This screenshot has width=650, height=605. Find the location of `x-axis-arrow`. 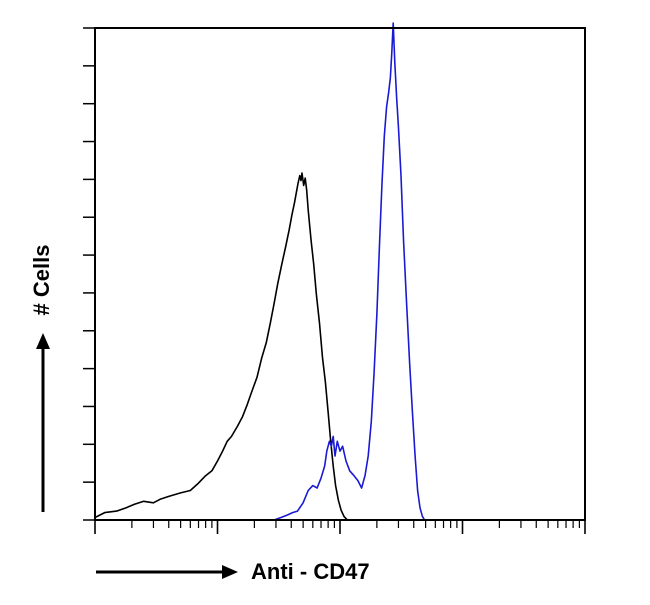

x-axis-arrow is located at coordinates (167, 572).